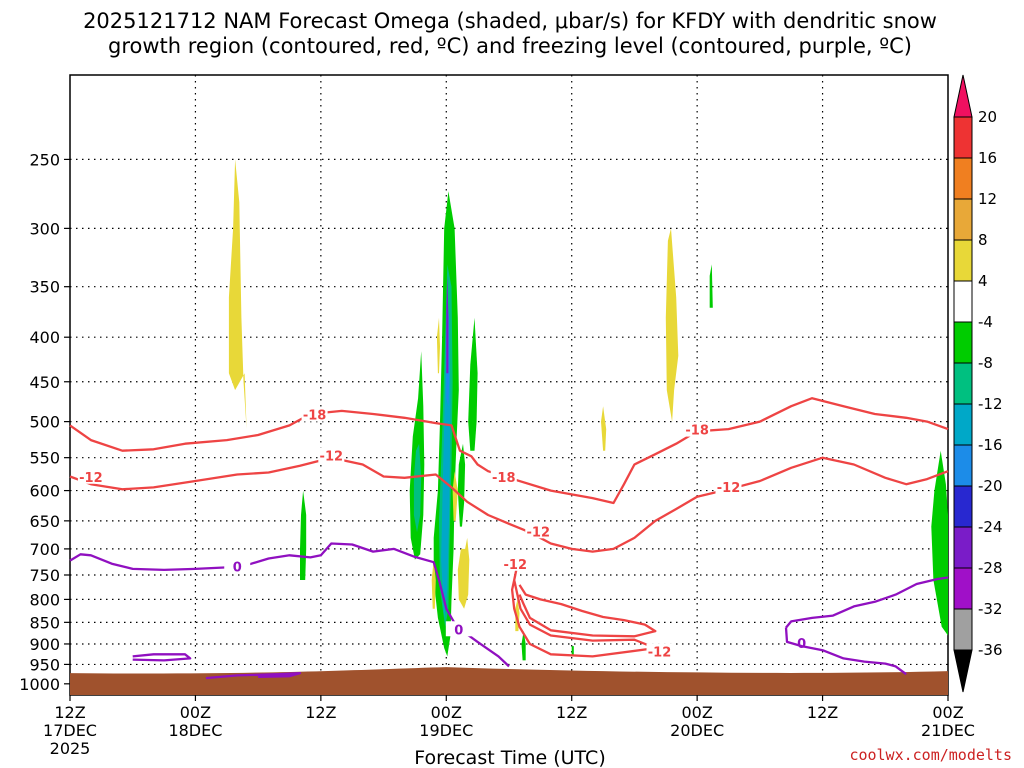  Describe the element at coordinates (697, 730) in the screenshot. I see `x-tick-label-mid-60: 20DEC` at that location.